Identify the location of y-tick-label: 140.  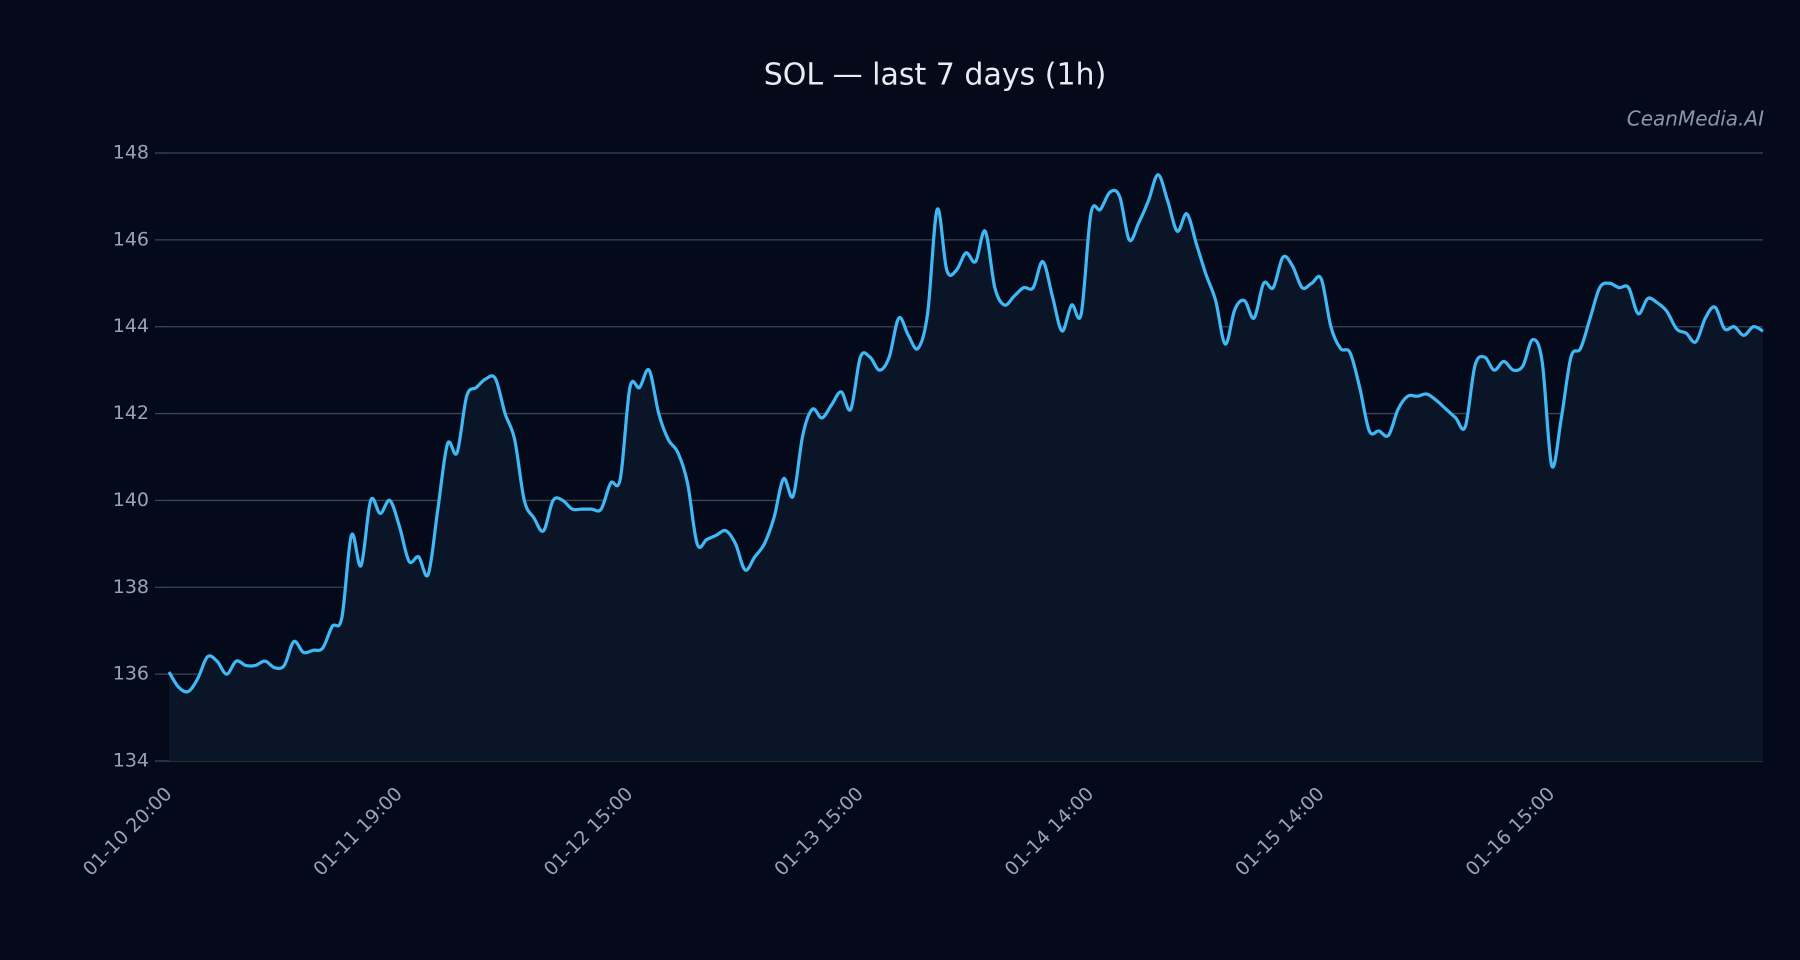
(131, 500).